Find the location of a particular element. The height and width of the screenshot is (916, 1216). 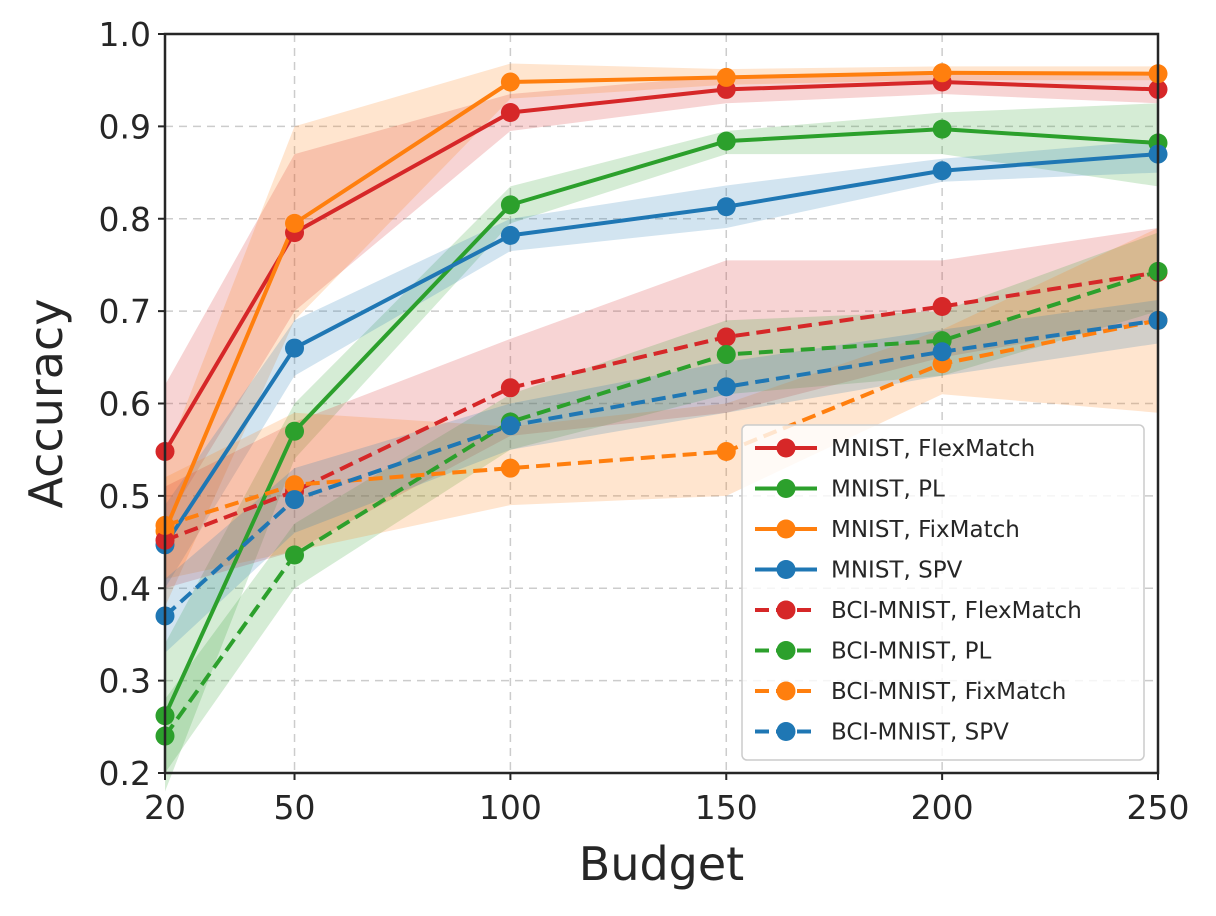

legend-frame is located at coordinates (943, 592).